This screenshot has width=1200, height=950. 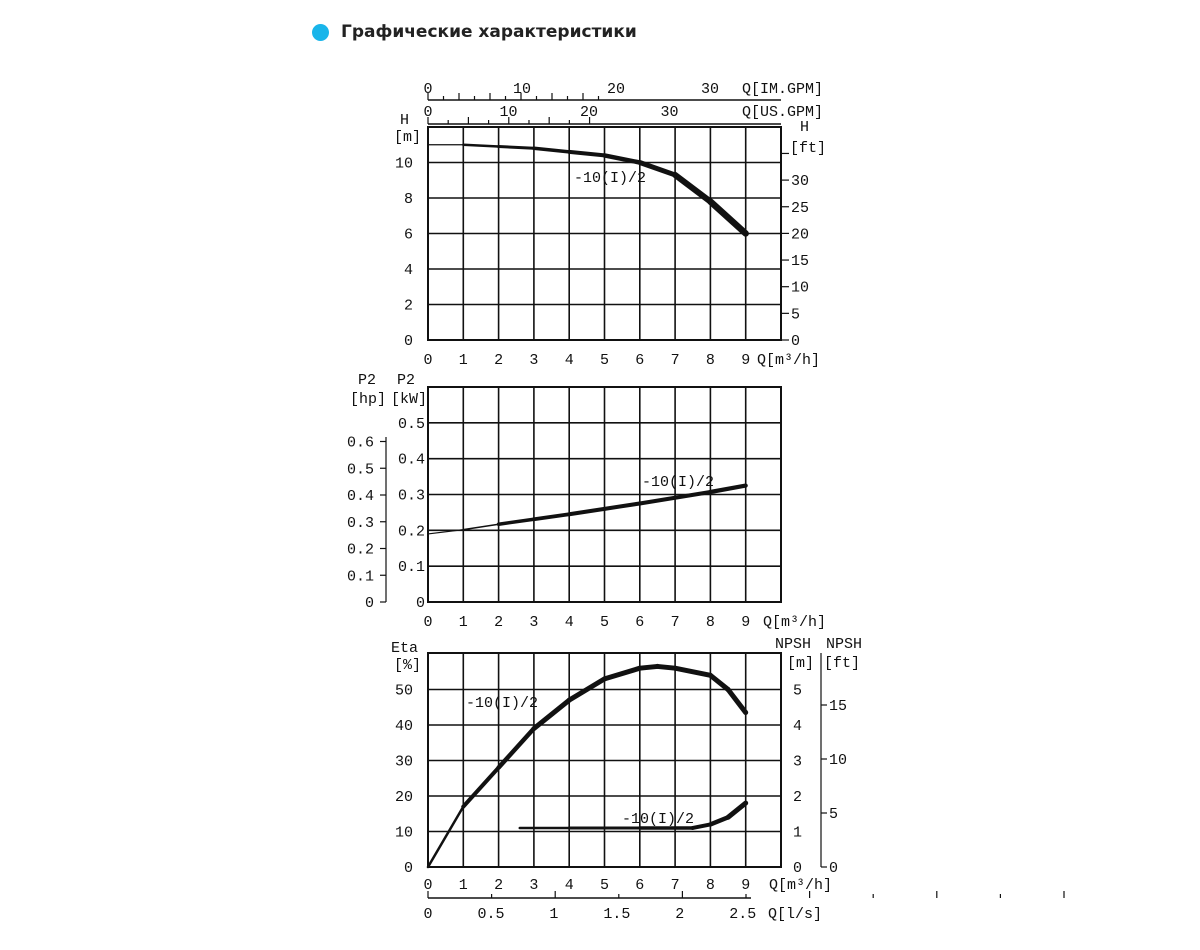 I want to click on head-x-tick-label: 4, so click(x=569, y=360).